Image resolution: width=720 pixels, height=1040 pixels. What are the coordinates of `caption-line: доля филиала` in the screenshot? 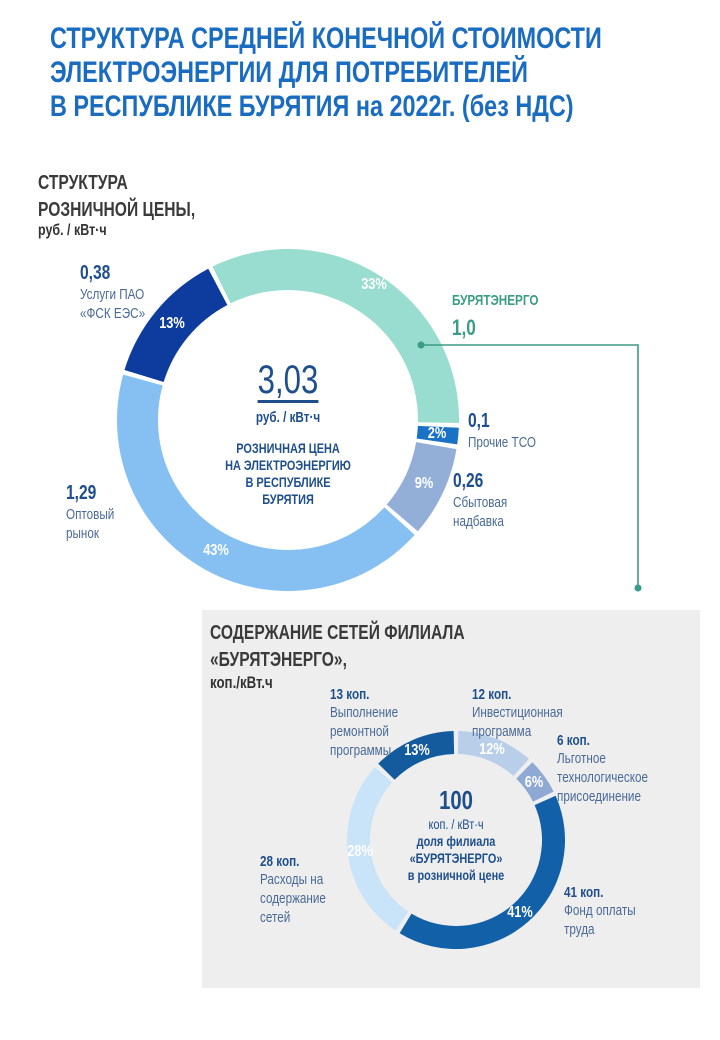 It's located at (456, 841).